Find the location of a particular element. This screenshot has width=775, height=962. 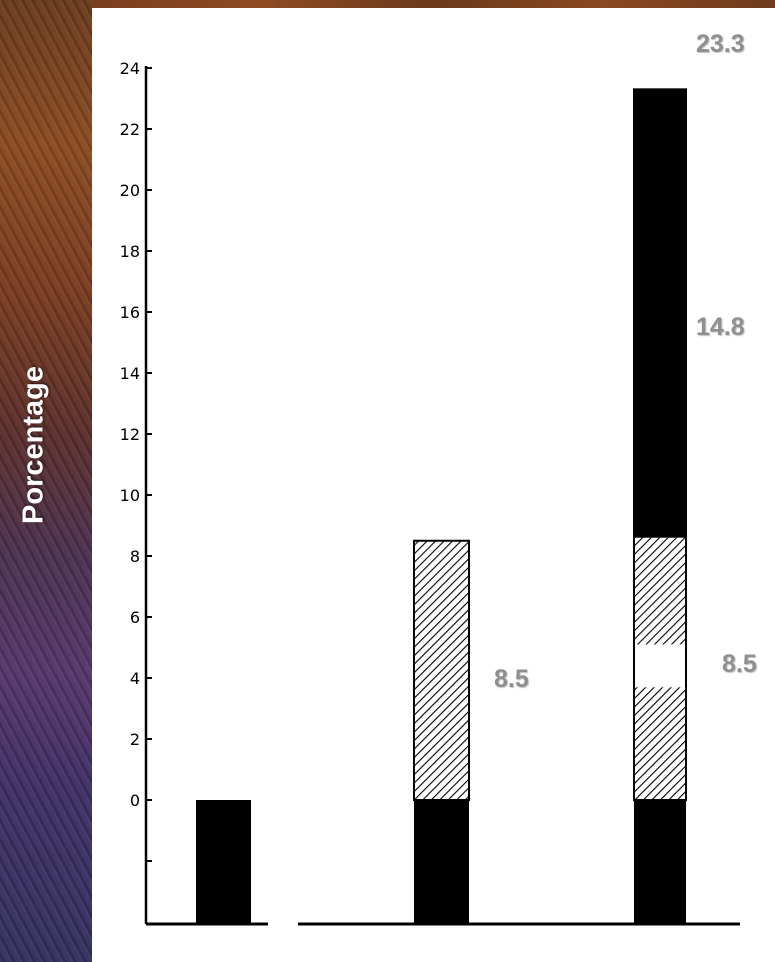

annotation-14-8: 14.8 is located at coordinates (720, 327).